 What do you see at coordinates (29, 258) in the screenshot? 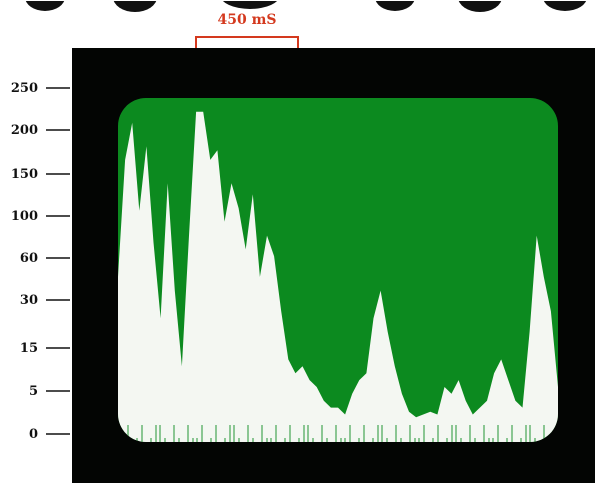
I see `y-tick-label: 60` at bounding box center [29, 258].